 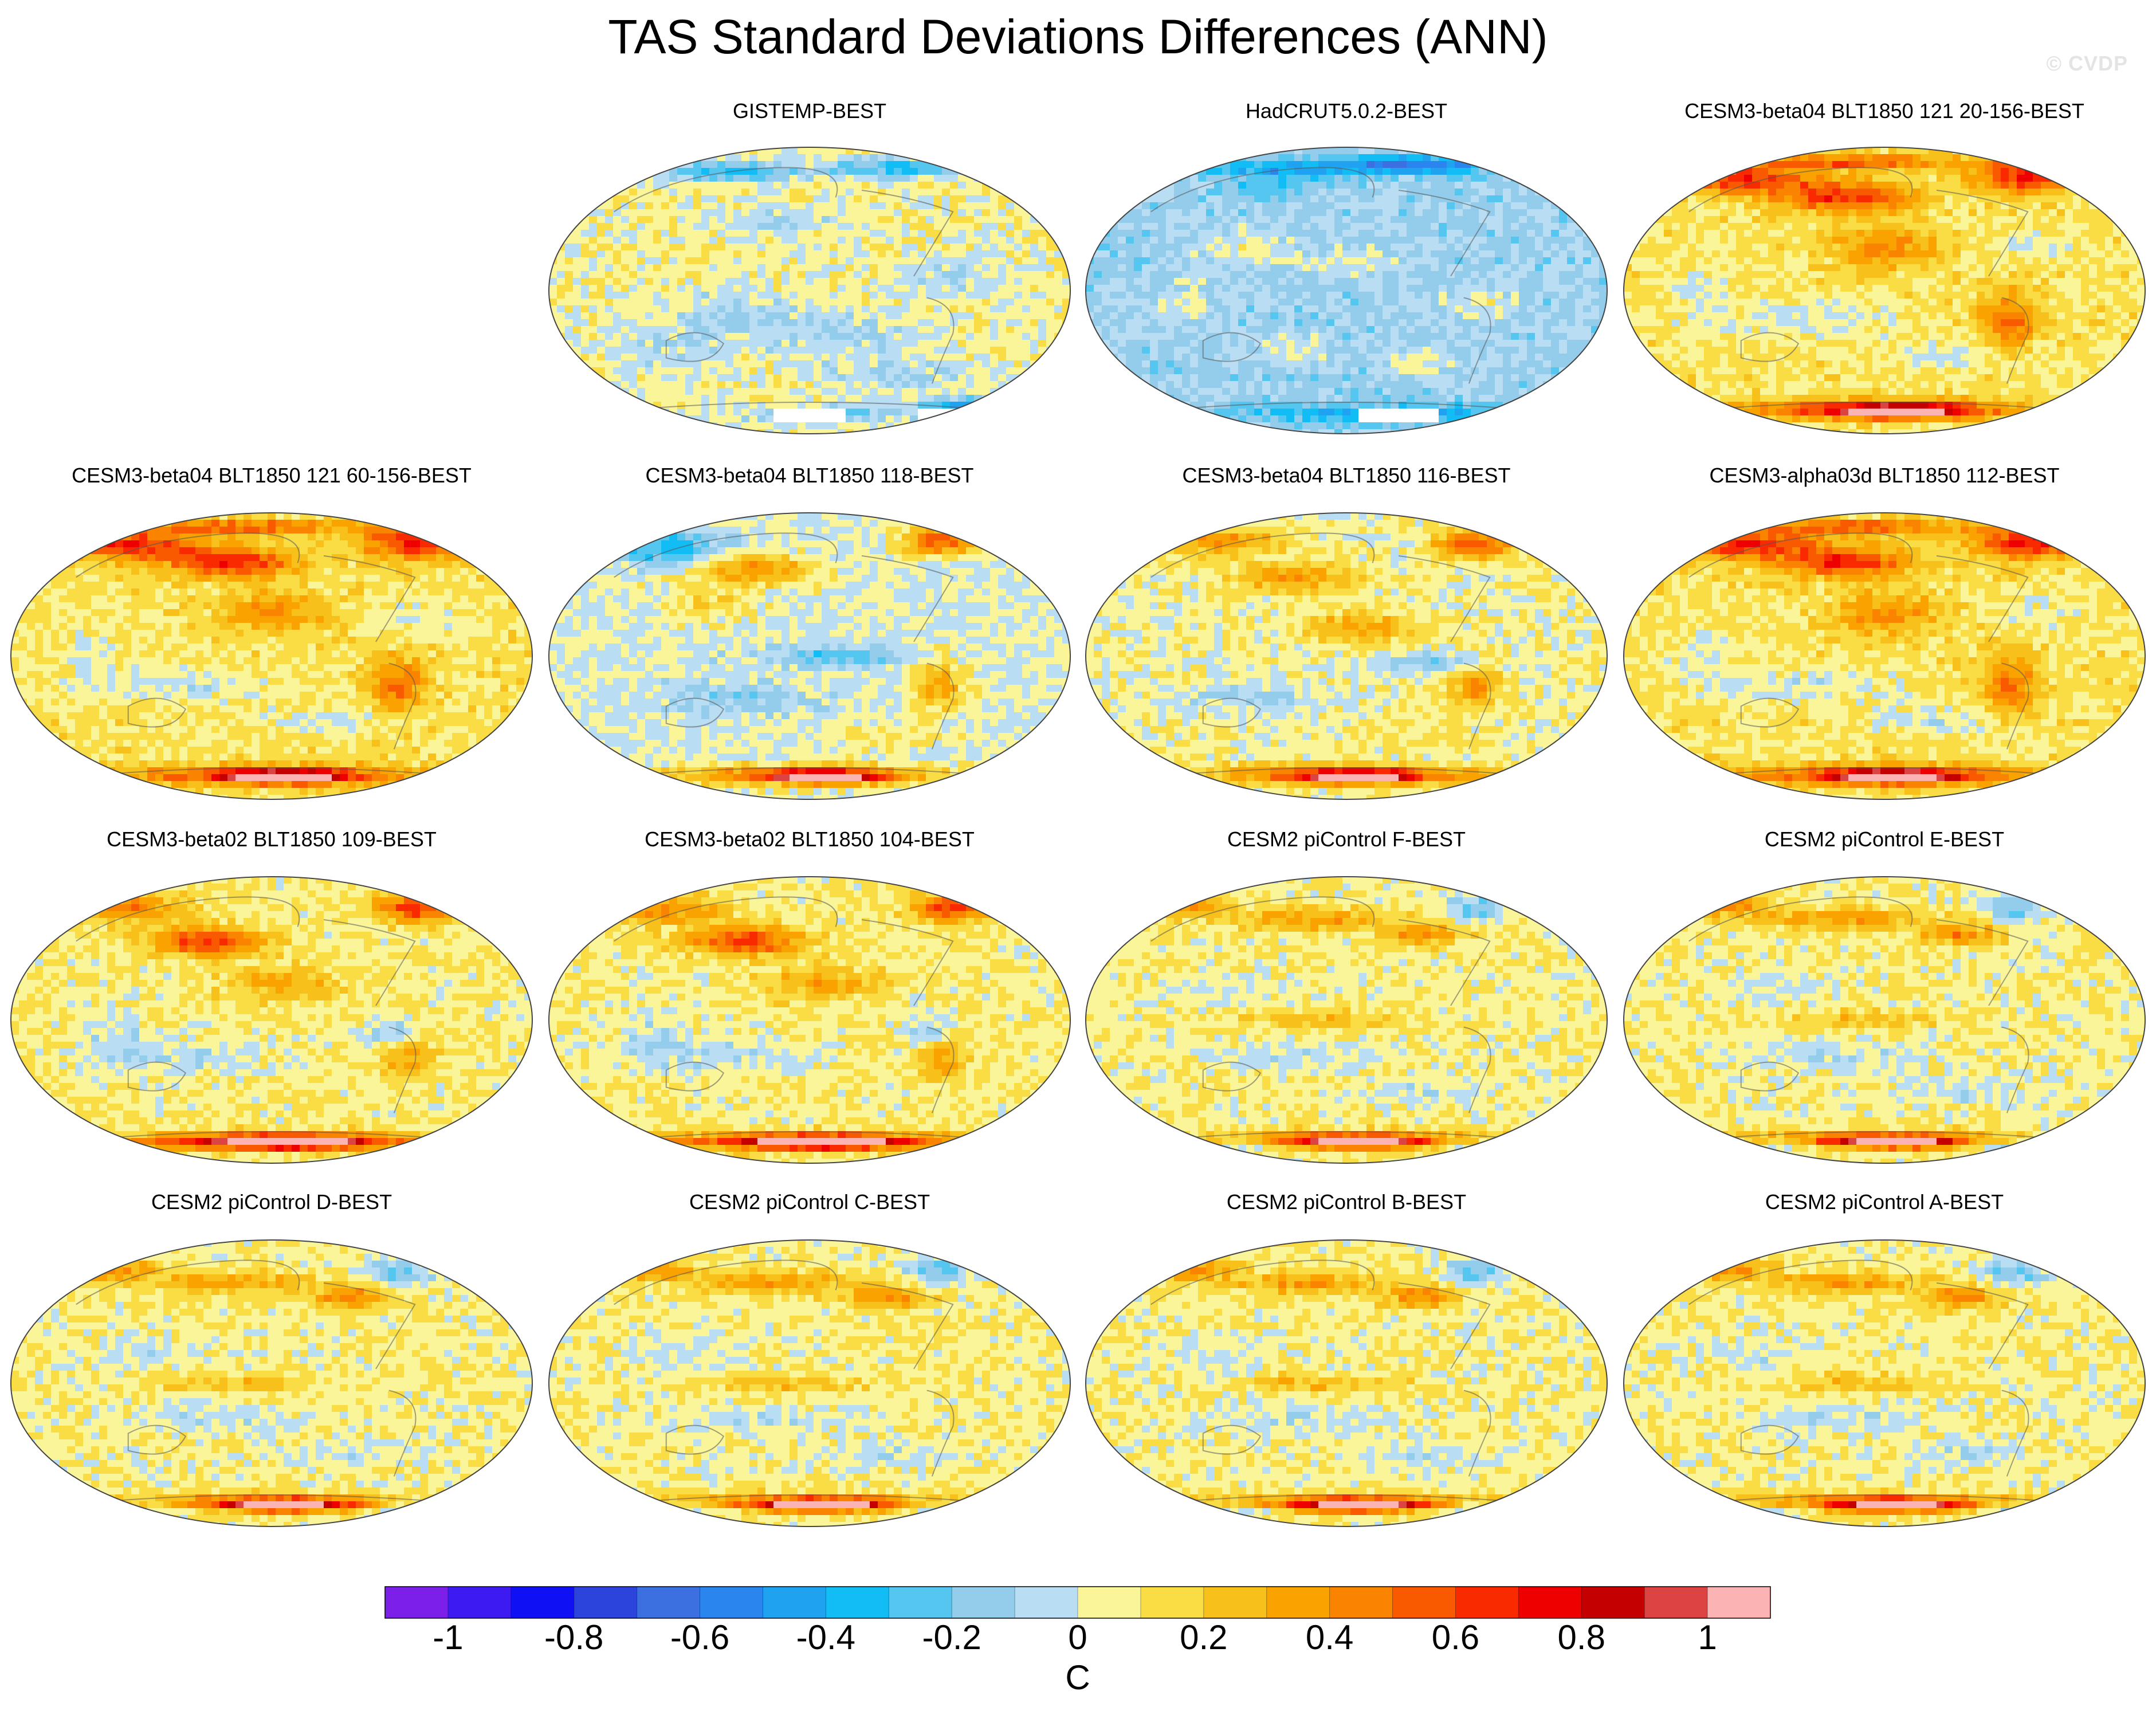 I want to click on colorbar-tick-label: 0, so click(x=1077, y=1637).